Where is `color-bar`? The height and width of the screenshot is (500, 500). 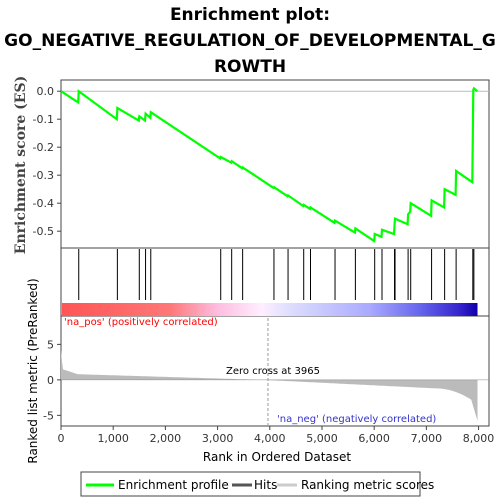 color-bar is located at coordinates (270, 309).